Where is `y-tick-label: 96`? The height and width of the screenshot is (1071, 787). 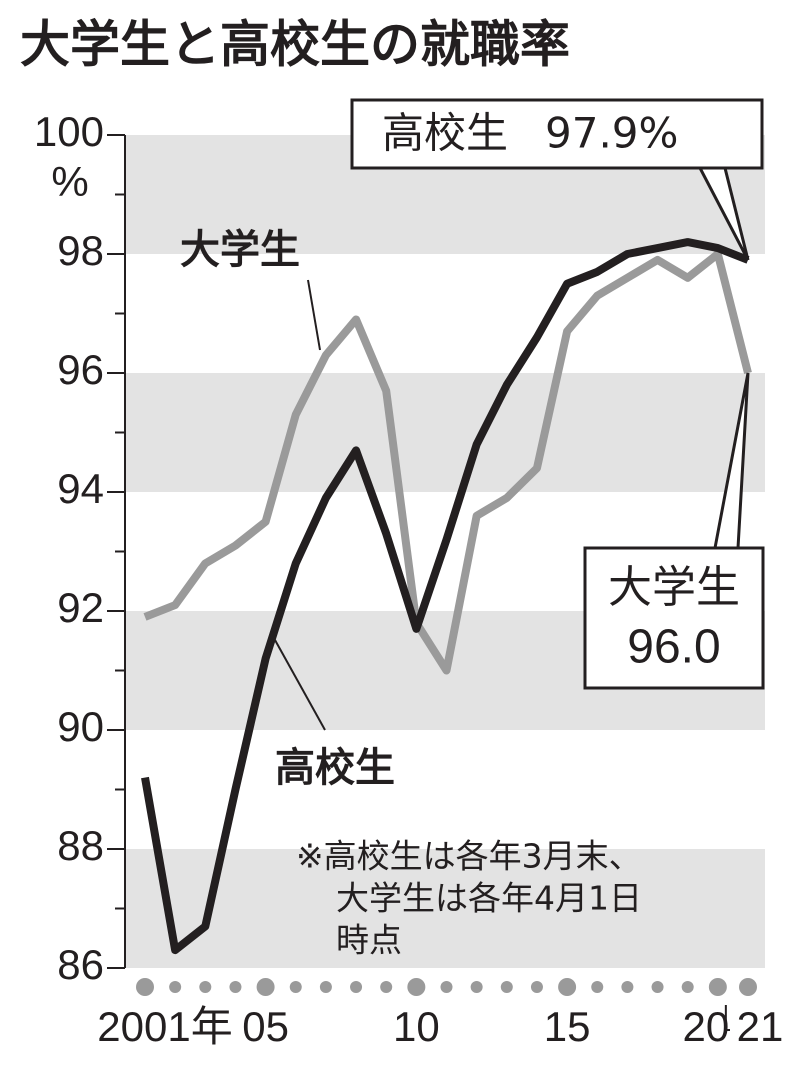 y-tick-label: 96 is located at coordinates (80, 369).